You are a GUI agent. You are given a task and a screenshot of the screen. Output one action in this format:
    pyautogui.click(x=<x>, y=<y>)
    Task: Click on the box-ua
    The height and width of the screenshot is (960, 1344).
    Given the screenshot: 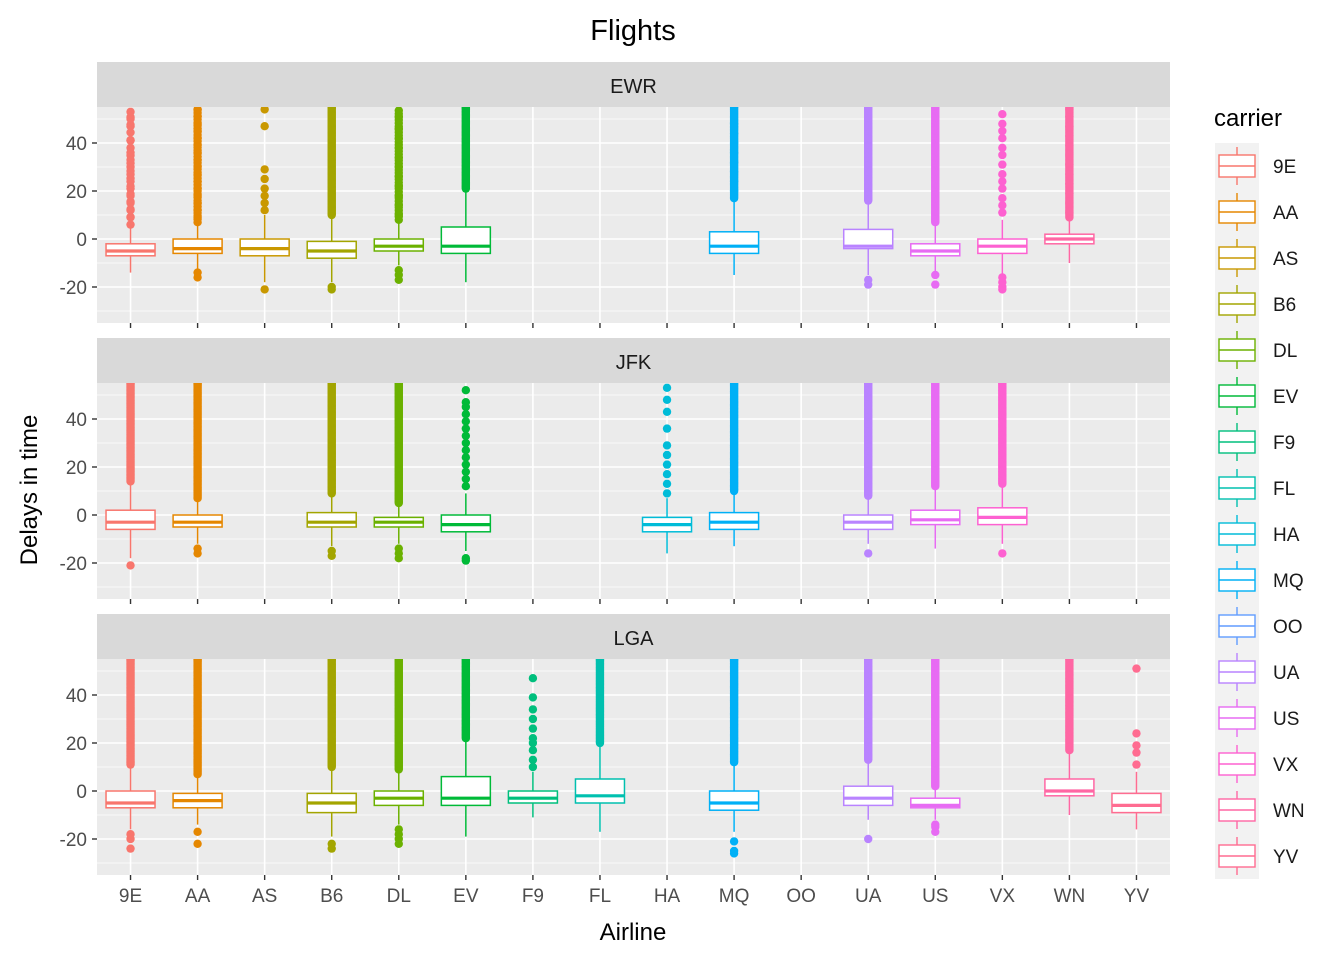 What is the action you would take?
    pyautogui.click(x=868, y=244)
    